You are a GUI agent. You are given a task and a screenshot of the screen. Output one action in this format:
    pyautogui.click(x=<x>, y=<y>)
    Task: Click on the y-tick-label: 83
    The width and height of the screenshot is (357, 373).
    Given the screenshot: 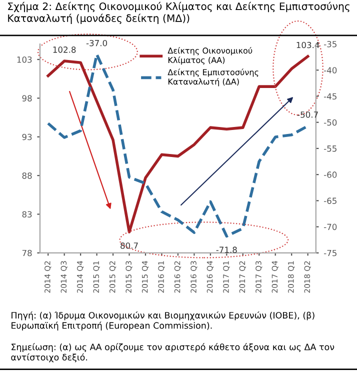 What is the action you would take?
    pyautogui.click(x=27, y=214)
    